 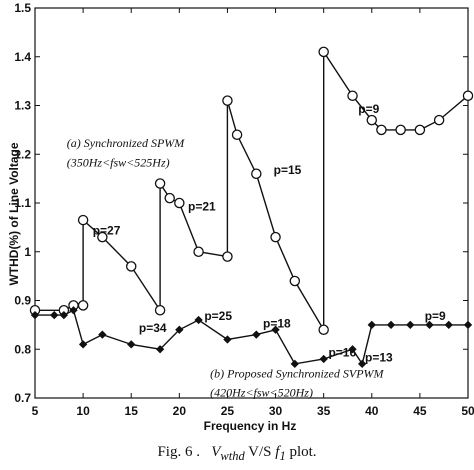 What do you see at coordinates (22, 106) in the screenshot?
I see `y-tick-label: 1.3` at bounding box center [22, 106].